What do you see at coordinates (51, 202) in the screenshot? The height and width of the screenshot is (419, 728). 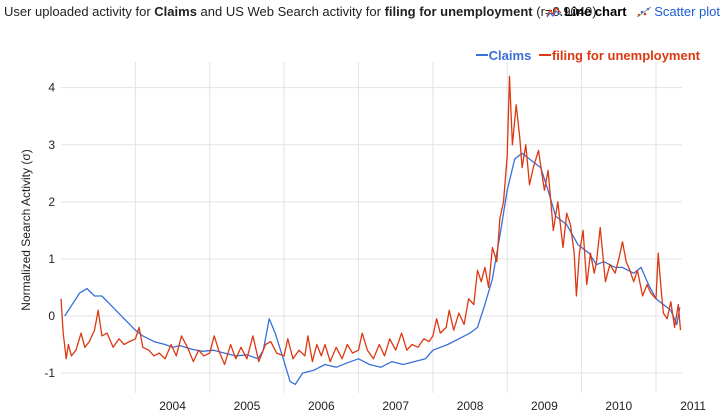 I see `y-tick-label: 2` at bounding box center [51, 202].